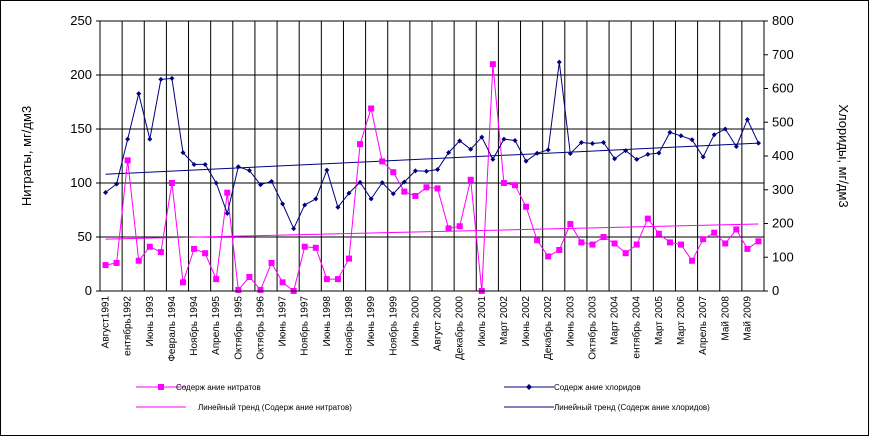 The height and width of the screenshot is (437, 869). I want to click on x-tick-label: Июнь 1998, so click(327, 321).